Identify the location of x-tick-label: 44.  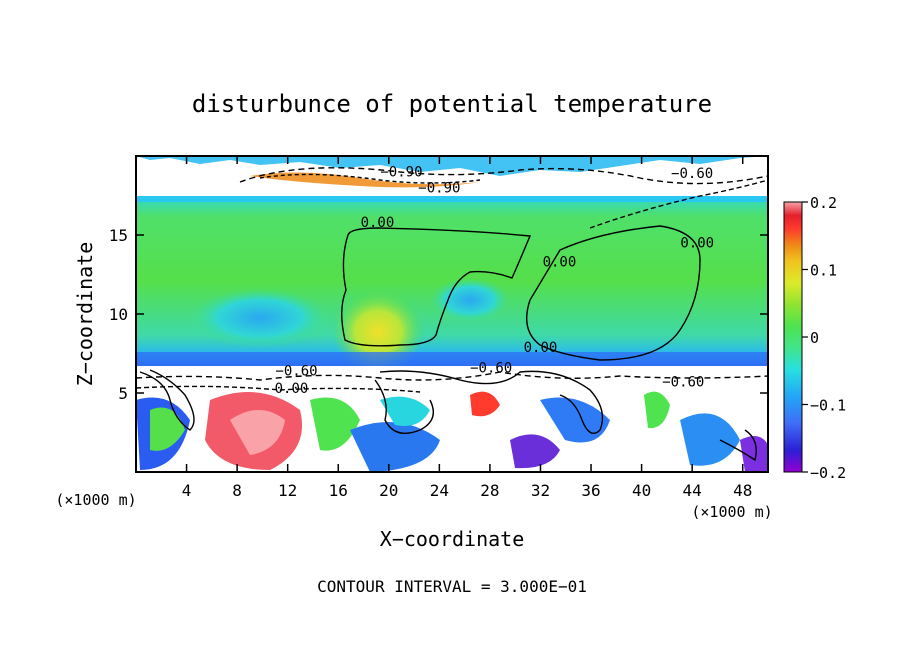
(692, 490).